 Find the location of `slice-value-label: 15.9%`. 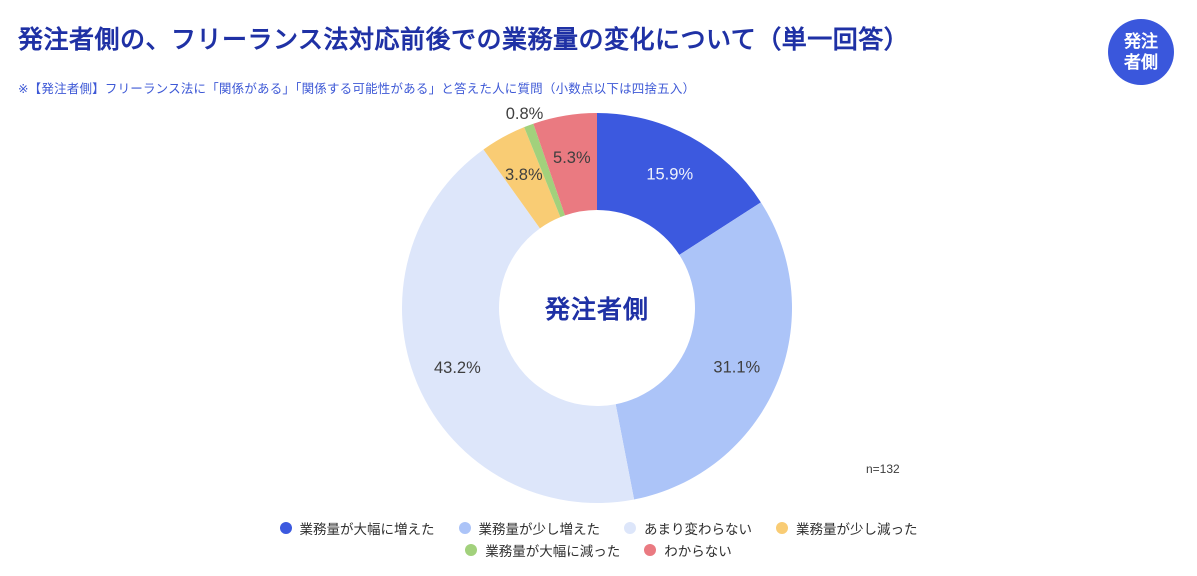

slice-value-label: 15.9% is located at coordinates (669, 175).